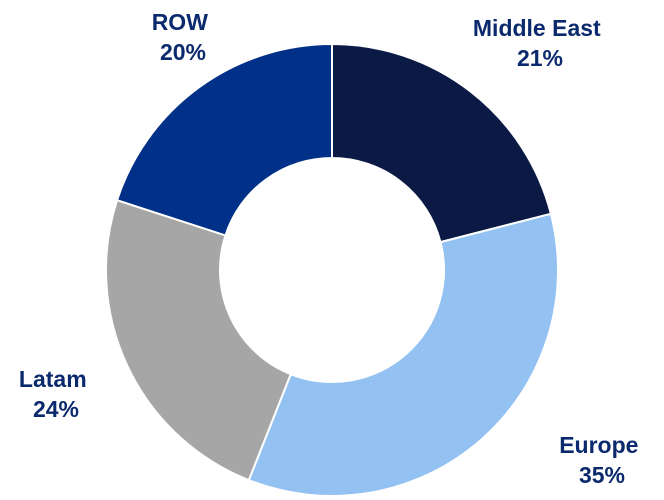  I want to click on slice-label-row: ROW 20%, so click(183, 37).